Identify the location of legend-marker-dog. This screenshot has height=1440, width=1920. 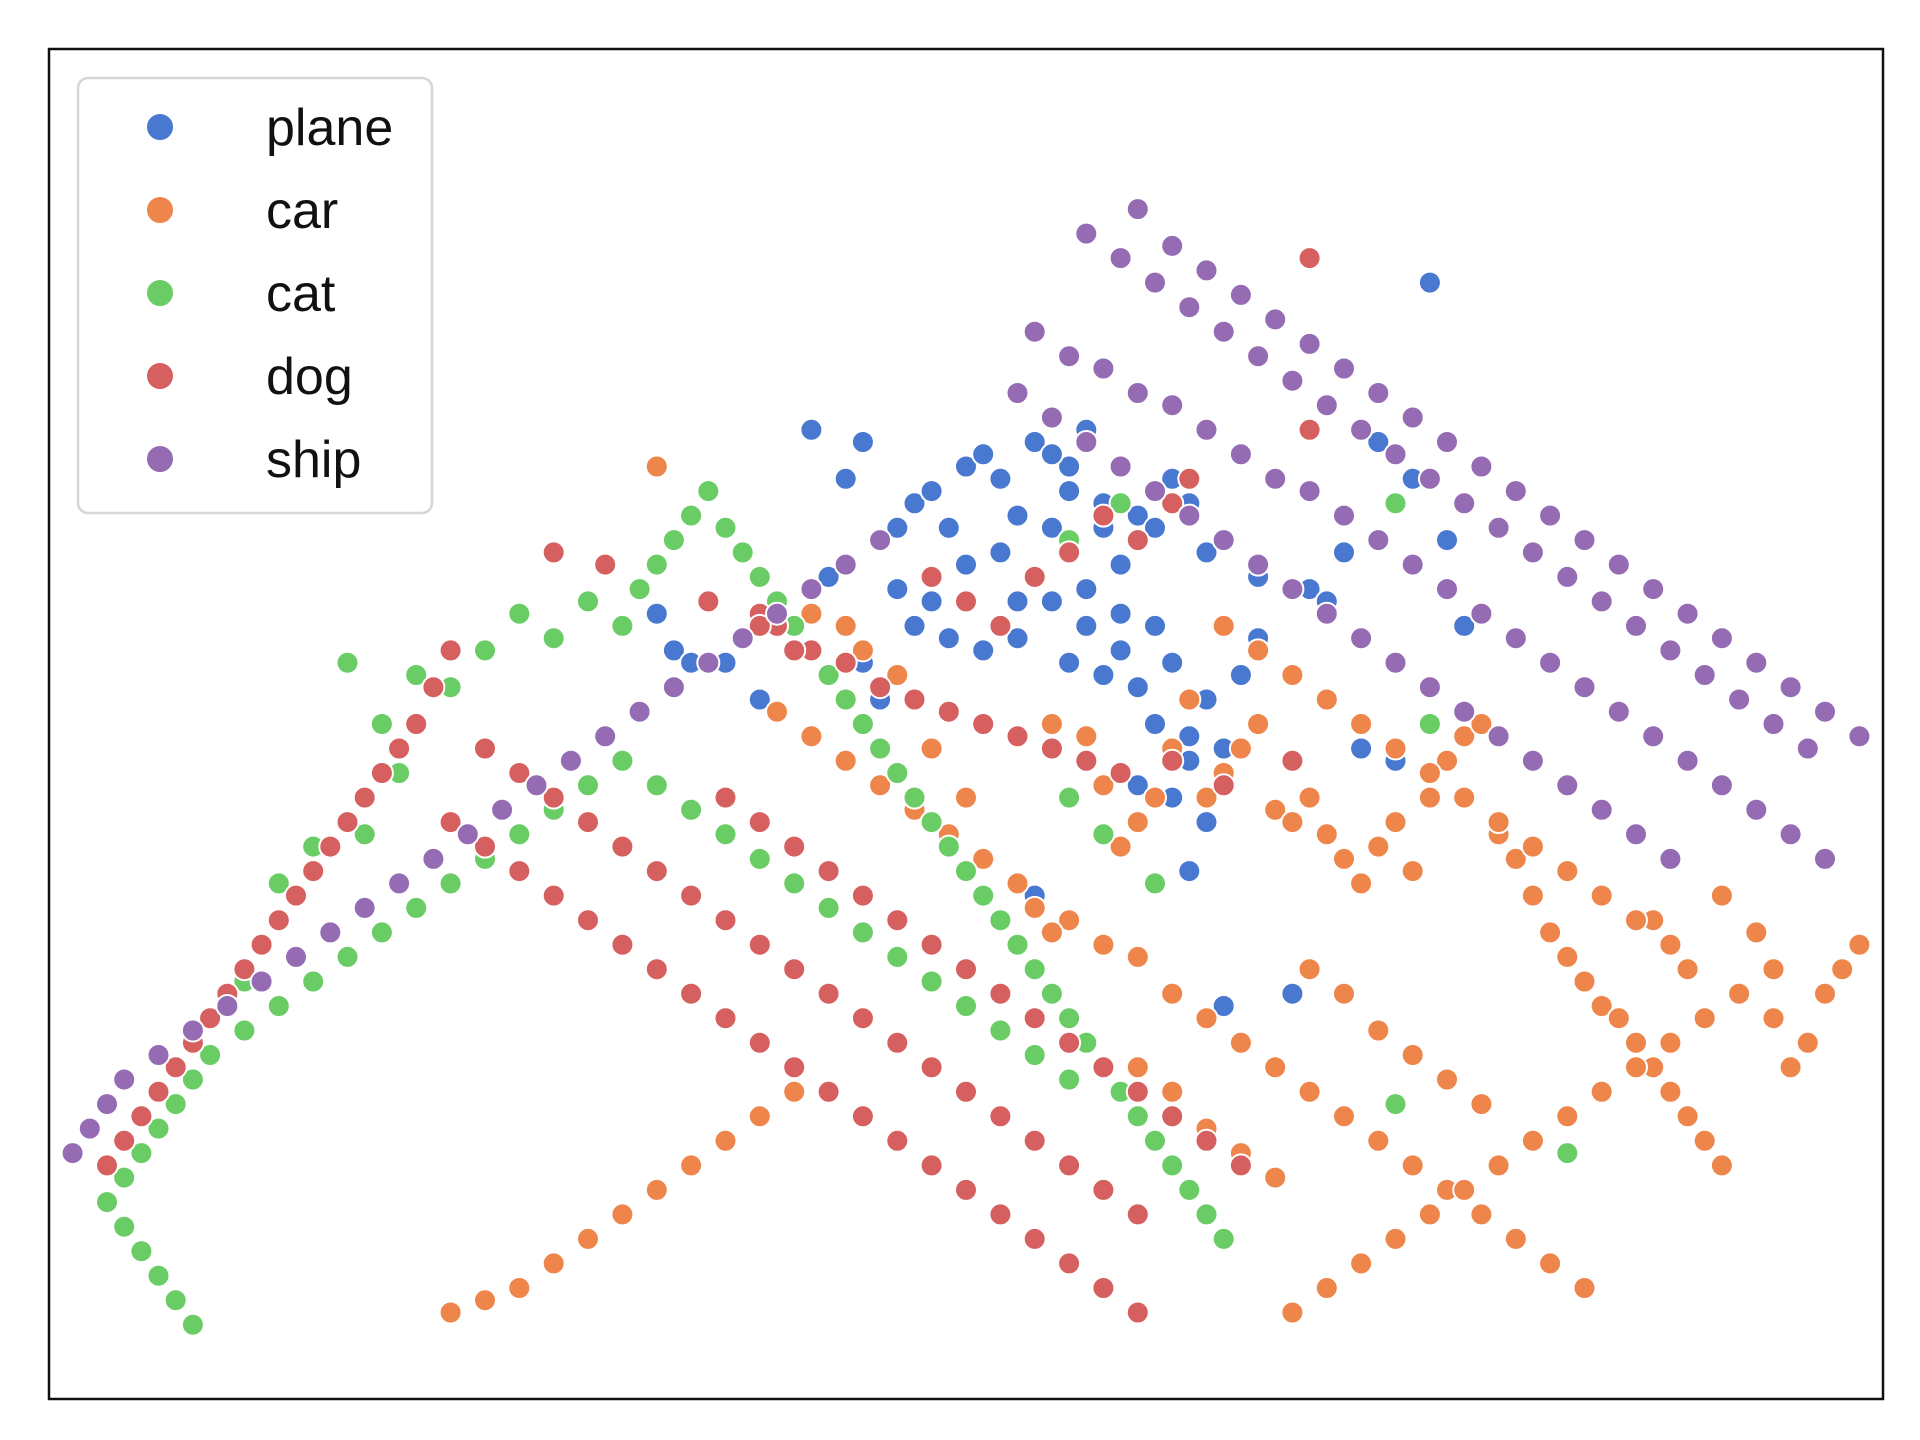
(160, 376).